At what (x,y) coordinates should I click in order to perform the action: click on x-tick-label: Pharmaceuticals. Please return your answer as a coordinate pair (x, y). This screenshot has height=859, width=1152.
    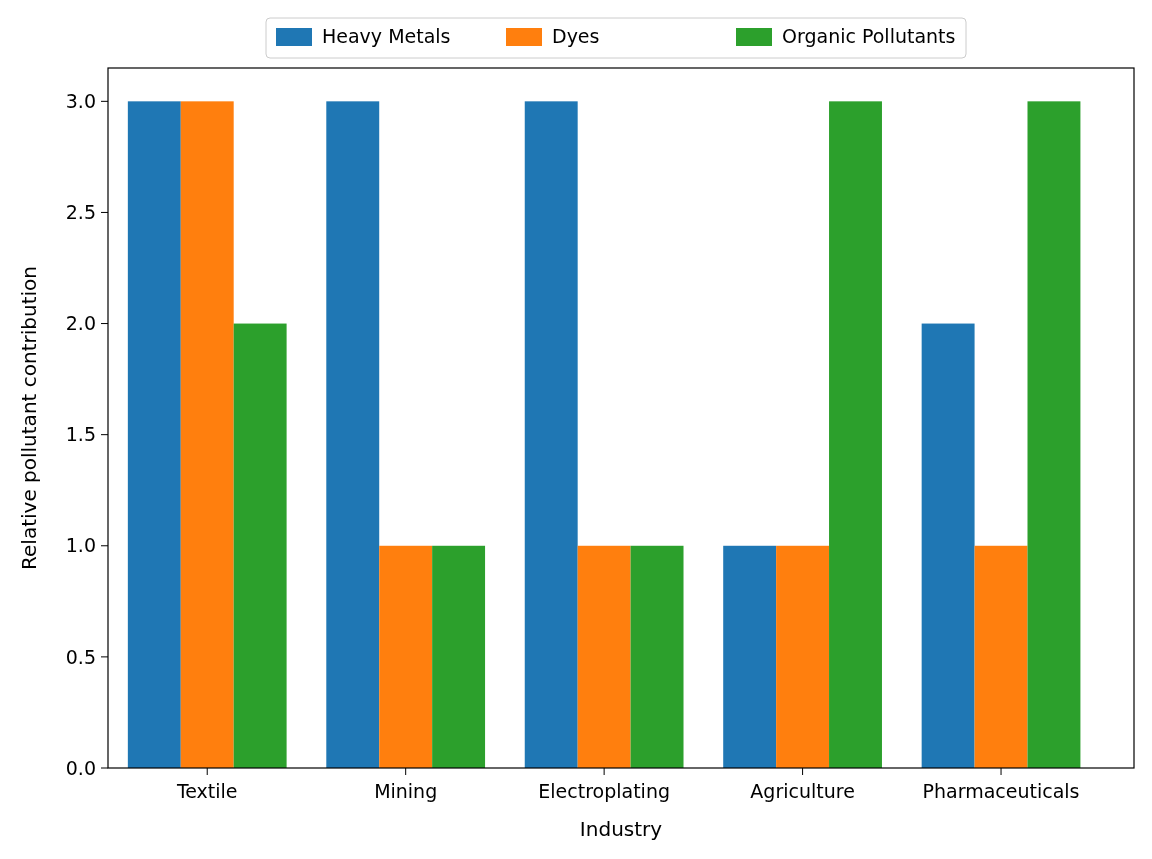
    Looking at the image, I should click on (1001, 791).